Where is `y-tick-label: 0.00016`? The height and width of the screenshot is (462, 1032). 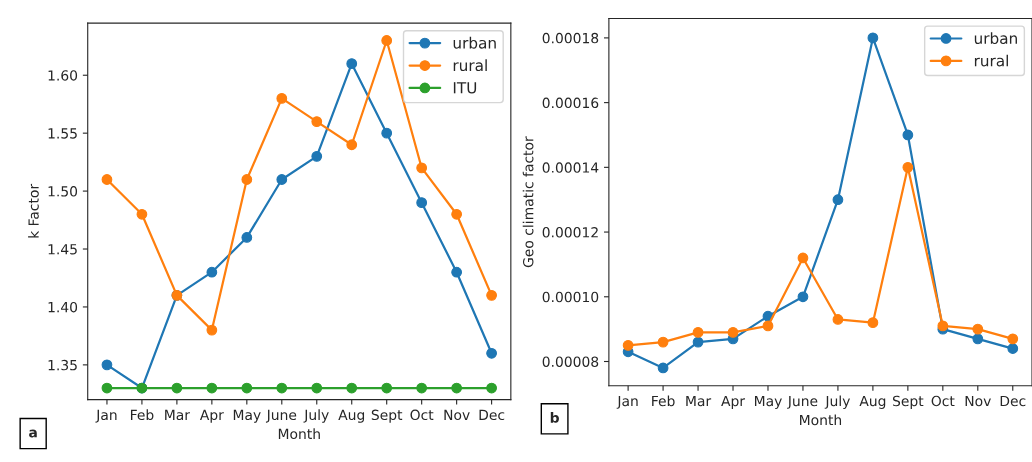
y-tick-label: 0.00016 is located at coordinates (570, 103).